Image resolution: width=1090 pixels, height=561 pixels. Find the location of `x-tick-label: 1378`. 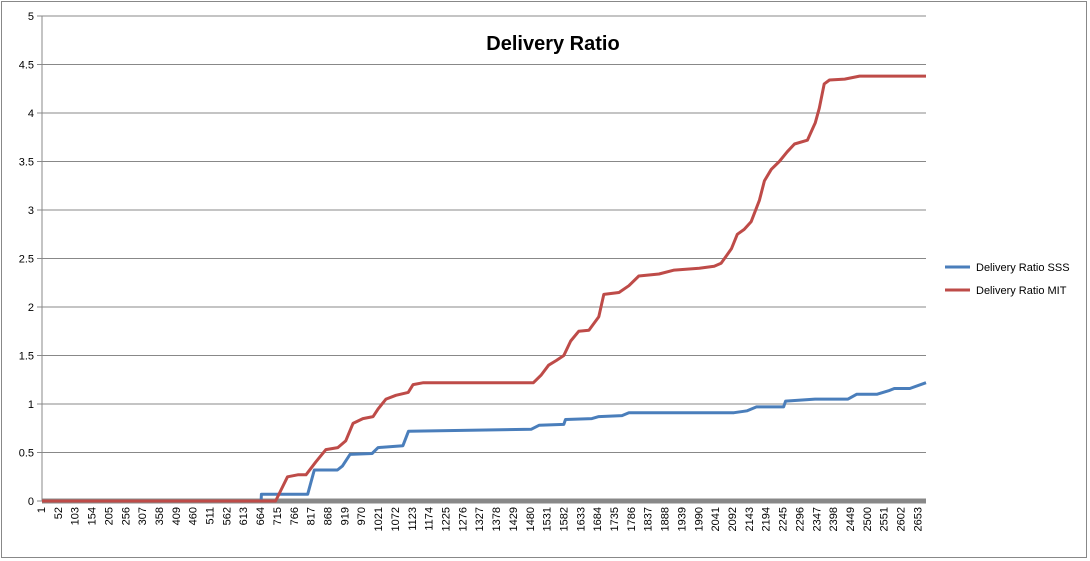

x-tick-label: 1378 is located at coordinates (497, 519).